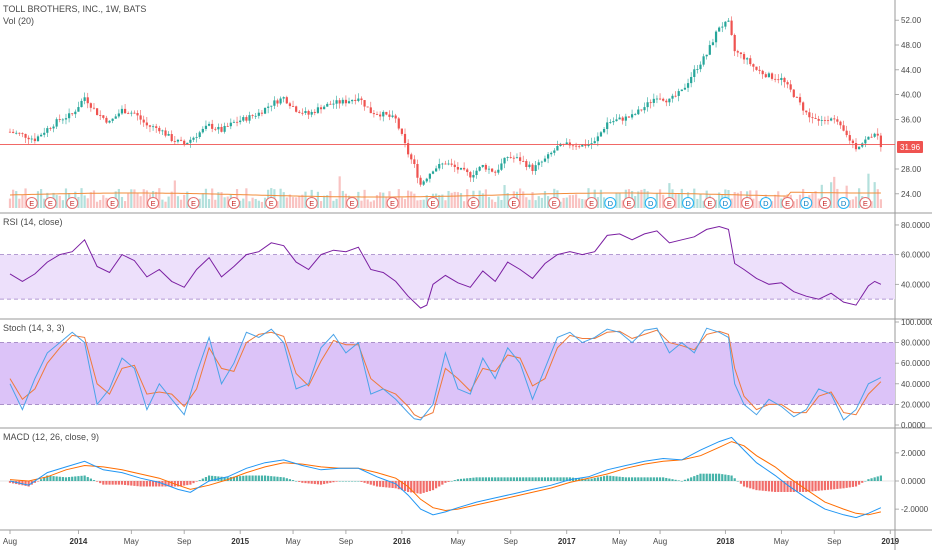  I want to click on rsi-label: RSI (14, close), so click(33, 222).